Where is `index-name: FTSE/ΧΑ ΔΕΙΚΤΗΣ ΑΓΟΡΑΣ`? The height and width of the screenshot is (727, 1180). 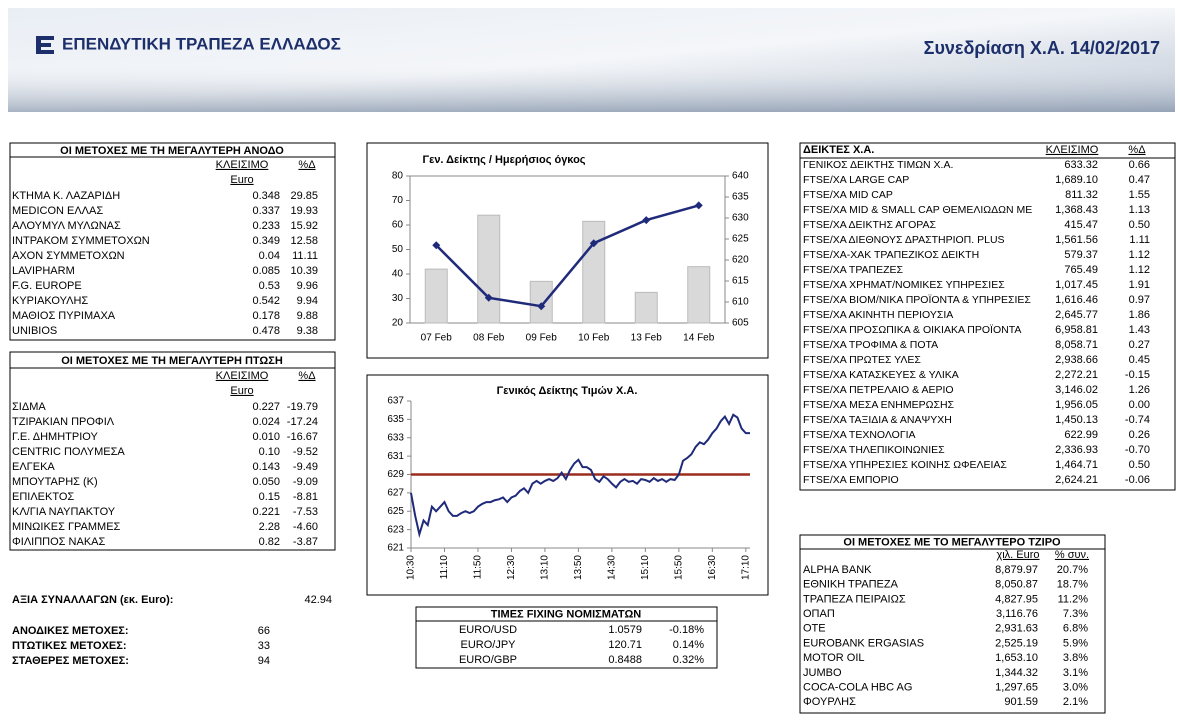
index-name: FTSE/ΧΑ ΔΕΙΚΤΗΣ ΑΓΟΡΑΣ is located at coordinates (869, 225).